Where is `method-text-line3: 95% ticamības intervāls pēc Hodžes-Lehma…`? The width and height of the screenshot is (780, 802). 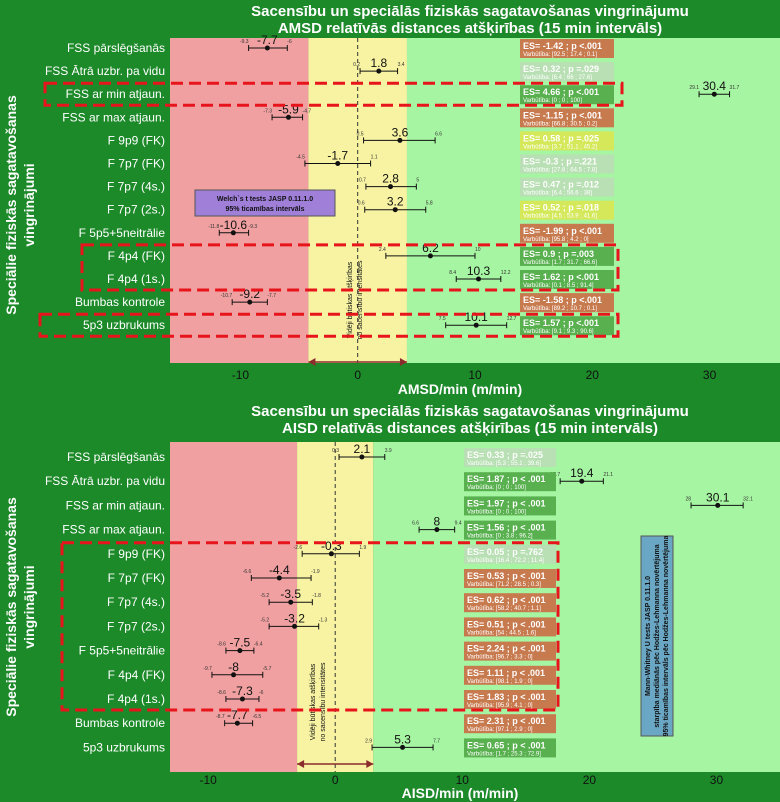
method-text-line3: 95% ticamības intervāls pēc Hodžes-Lehma… is located at coordinates (666, 636).